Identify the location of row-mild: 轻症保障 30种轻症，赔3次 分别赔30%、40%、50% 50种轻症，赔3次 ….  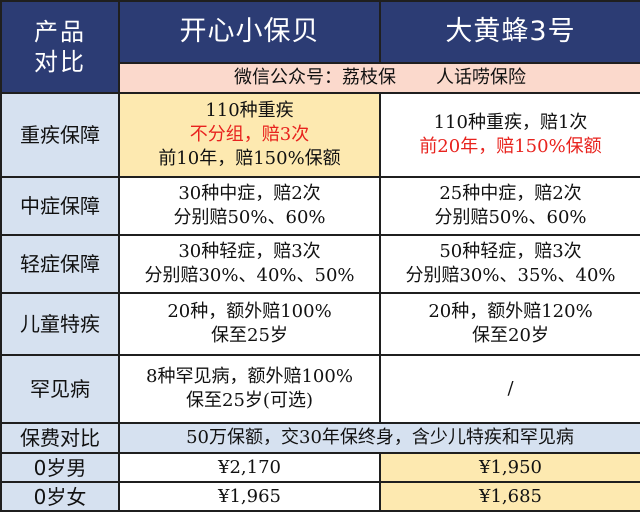
(320, 264).